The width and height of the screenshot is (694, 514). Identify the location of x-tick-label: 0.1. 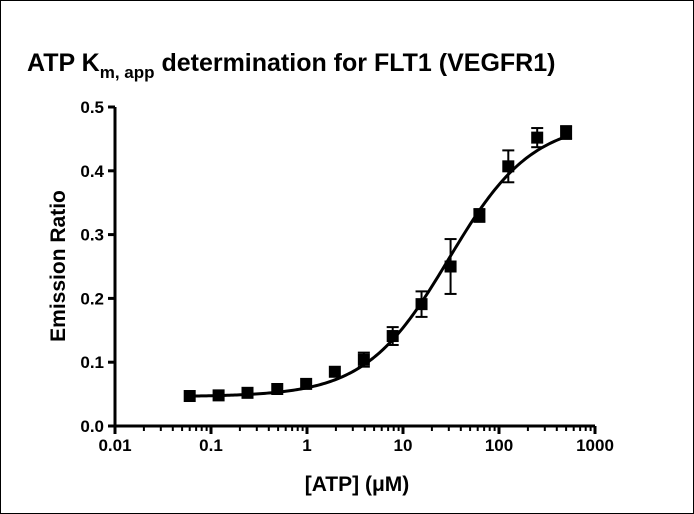
(211, 445).